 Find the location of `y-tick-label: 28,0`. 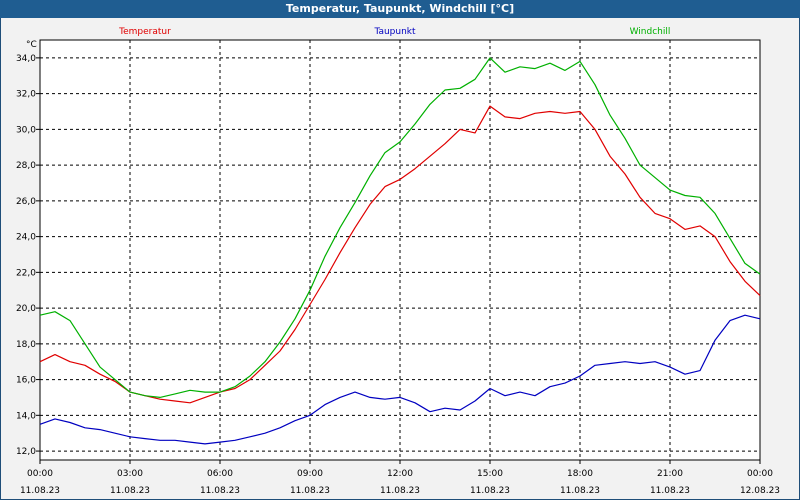

y-tick-label: 28,0 is located at coordinates (26, 166).